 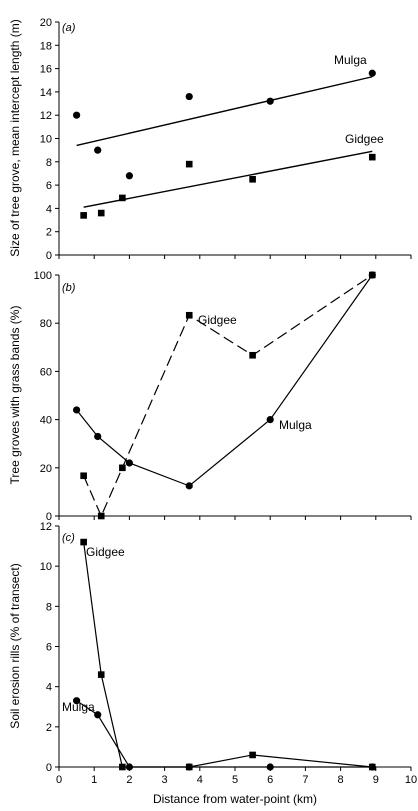 What do you see at coordinates (78, 707) in the screenshot?
I see `panel-c-label-mulga: Mulga` at bounding box center [78, 707].